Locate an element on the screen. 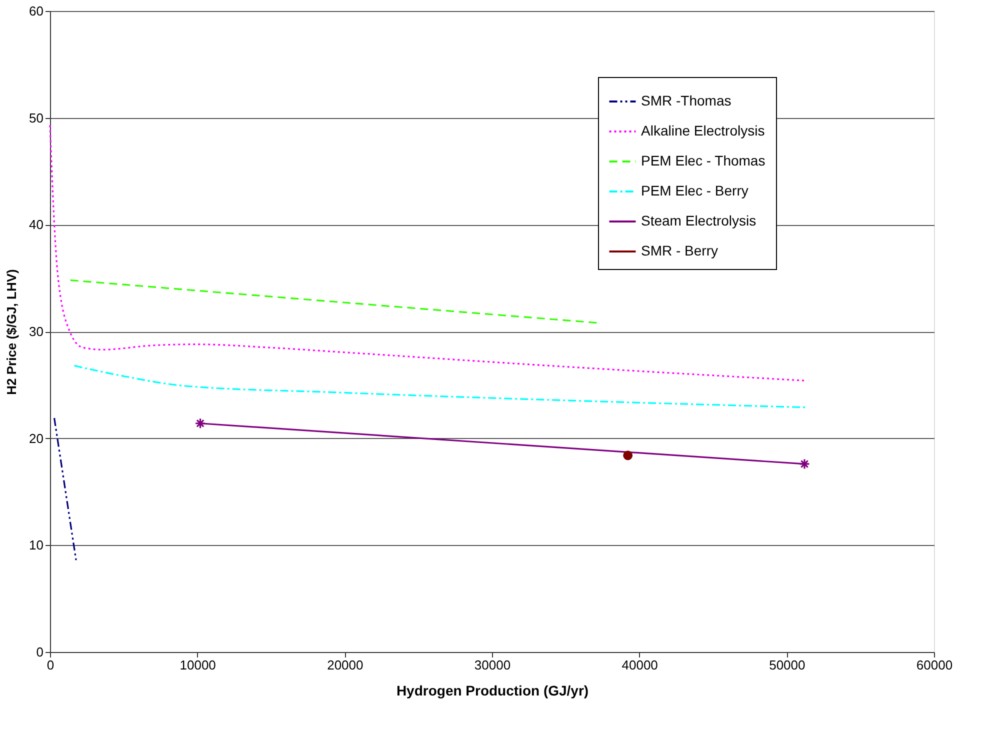 This screenshot has height=729, width=983. line-series is located at coordinates (440, 386).